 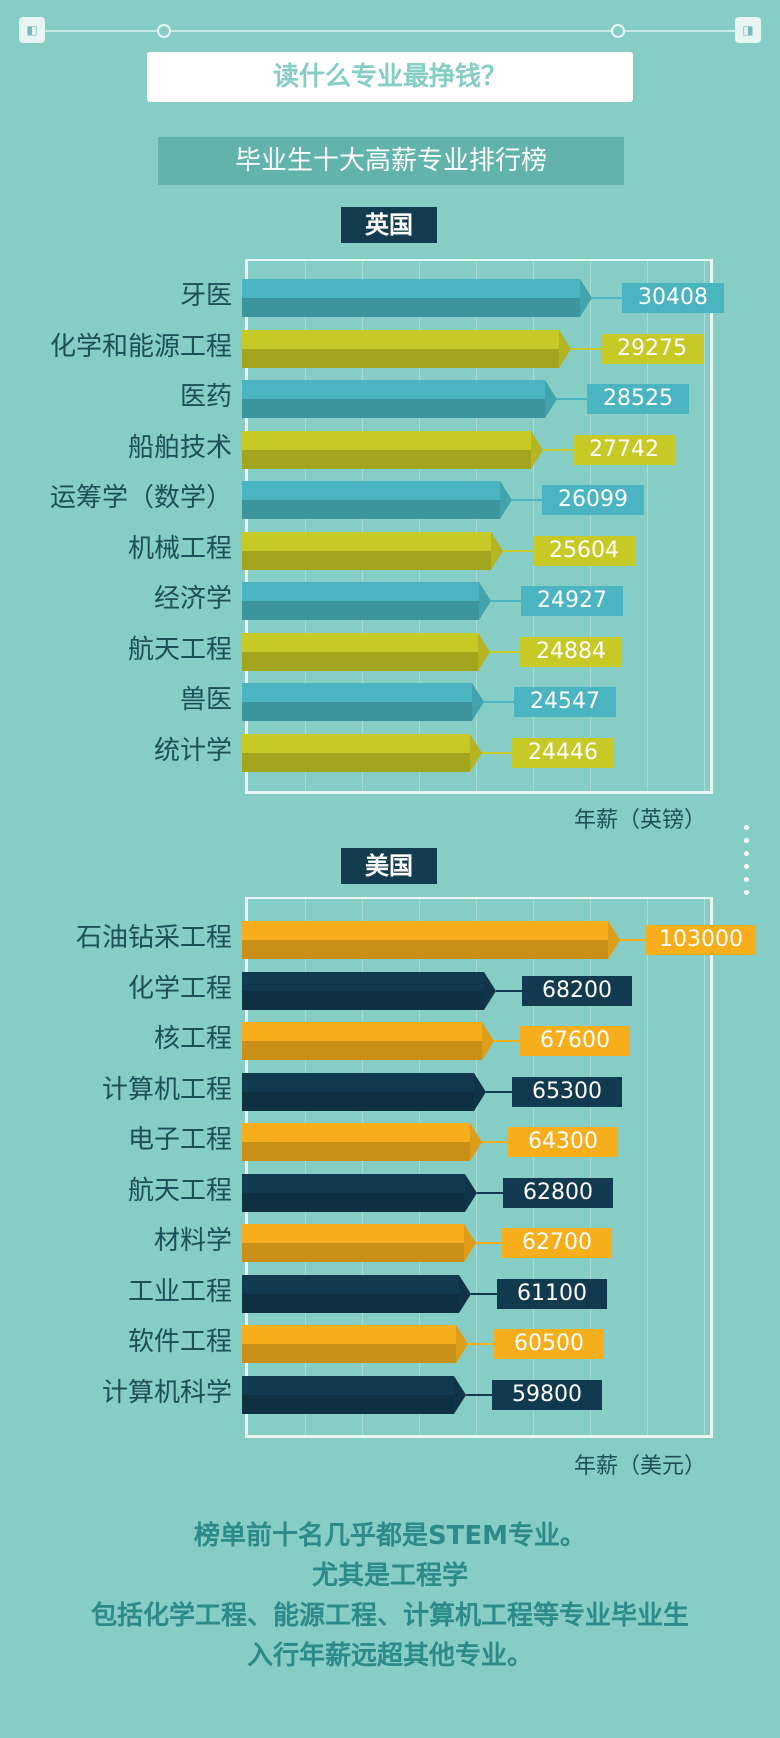 I want to click on value-label: 67600, so click(x=575, y=1041).